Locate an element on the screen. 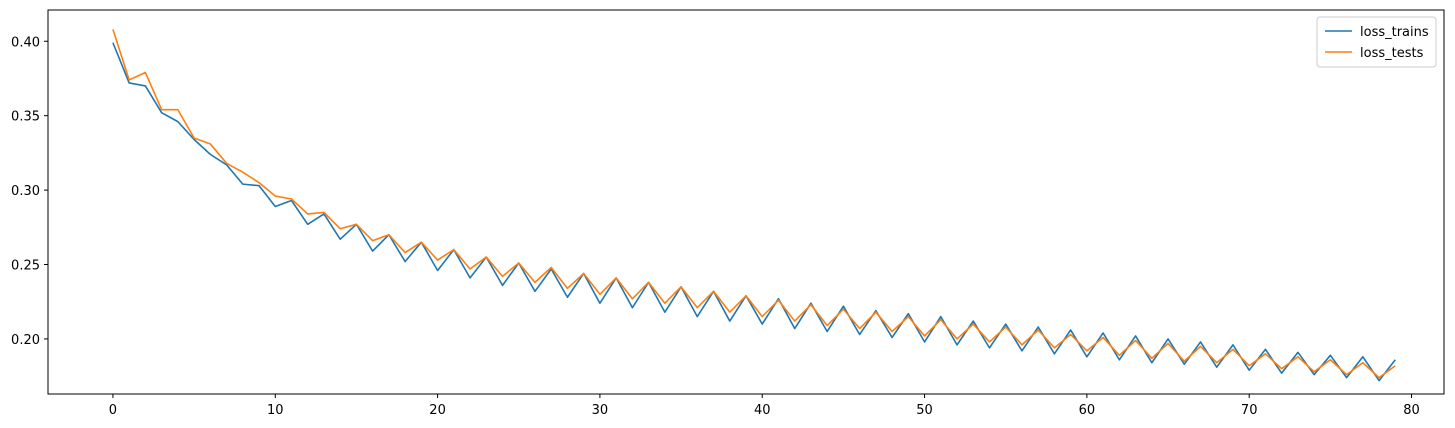 The height and width of the screenshot is (428, 1455). legend-label-loss-trains: loss_trains is located at coordinates (1394, 32).